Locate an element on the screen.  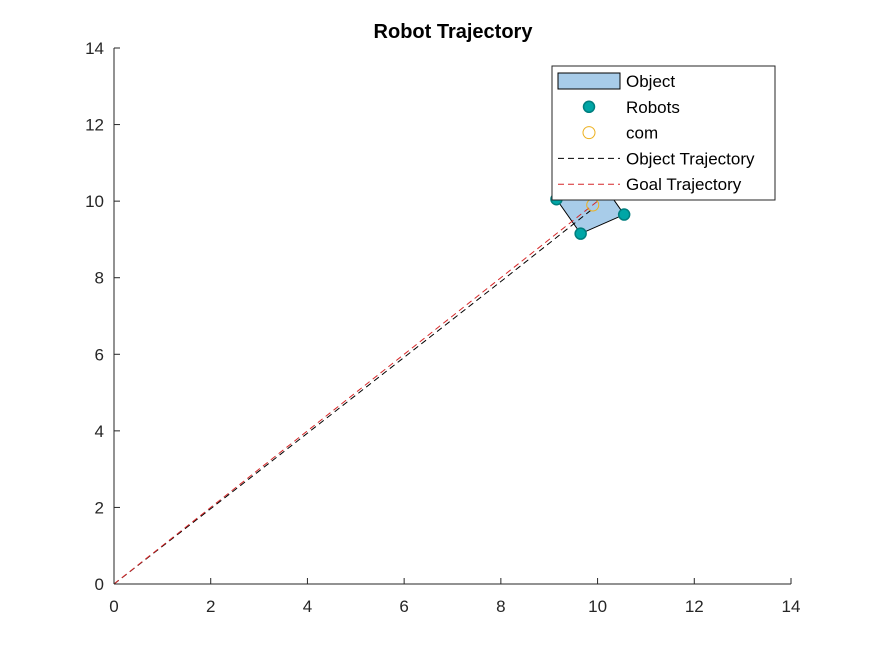
y-tick-label: 12 is located at coordinates (94, 125).